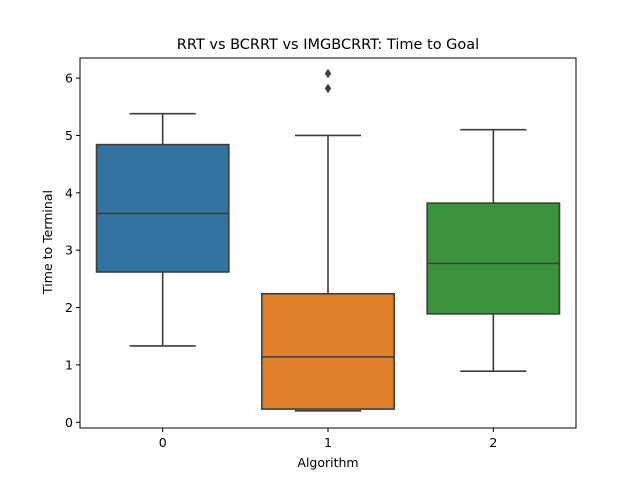 This screenshot has width=640, height=480. What do you see at coordinates (69, 78) in the screenshot?
I see `y-tick-label: 6` at bounding box center [69, 78].